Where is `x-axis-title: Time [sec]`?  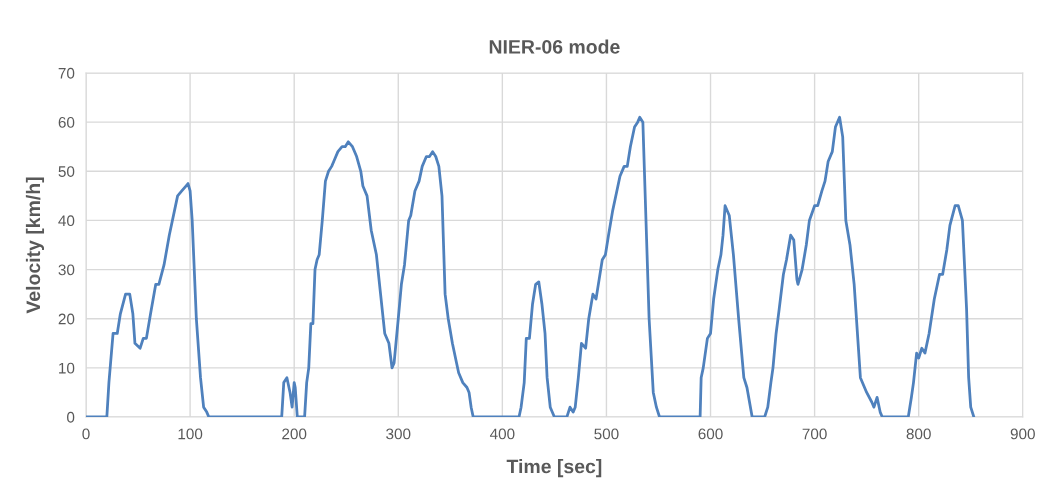 x-axis-title: Time [sec] is located at coordinates (554, 468).